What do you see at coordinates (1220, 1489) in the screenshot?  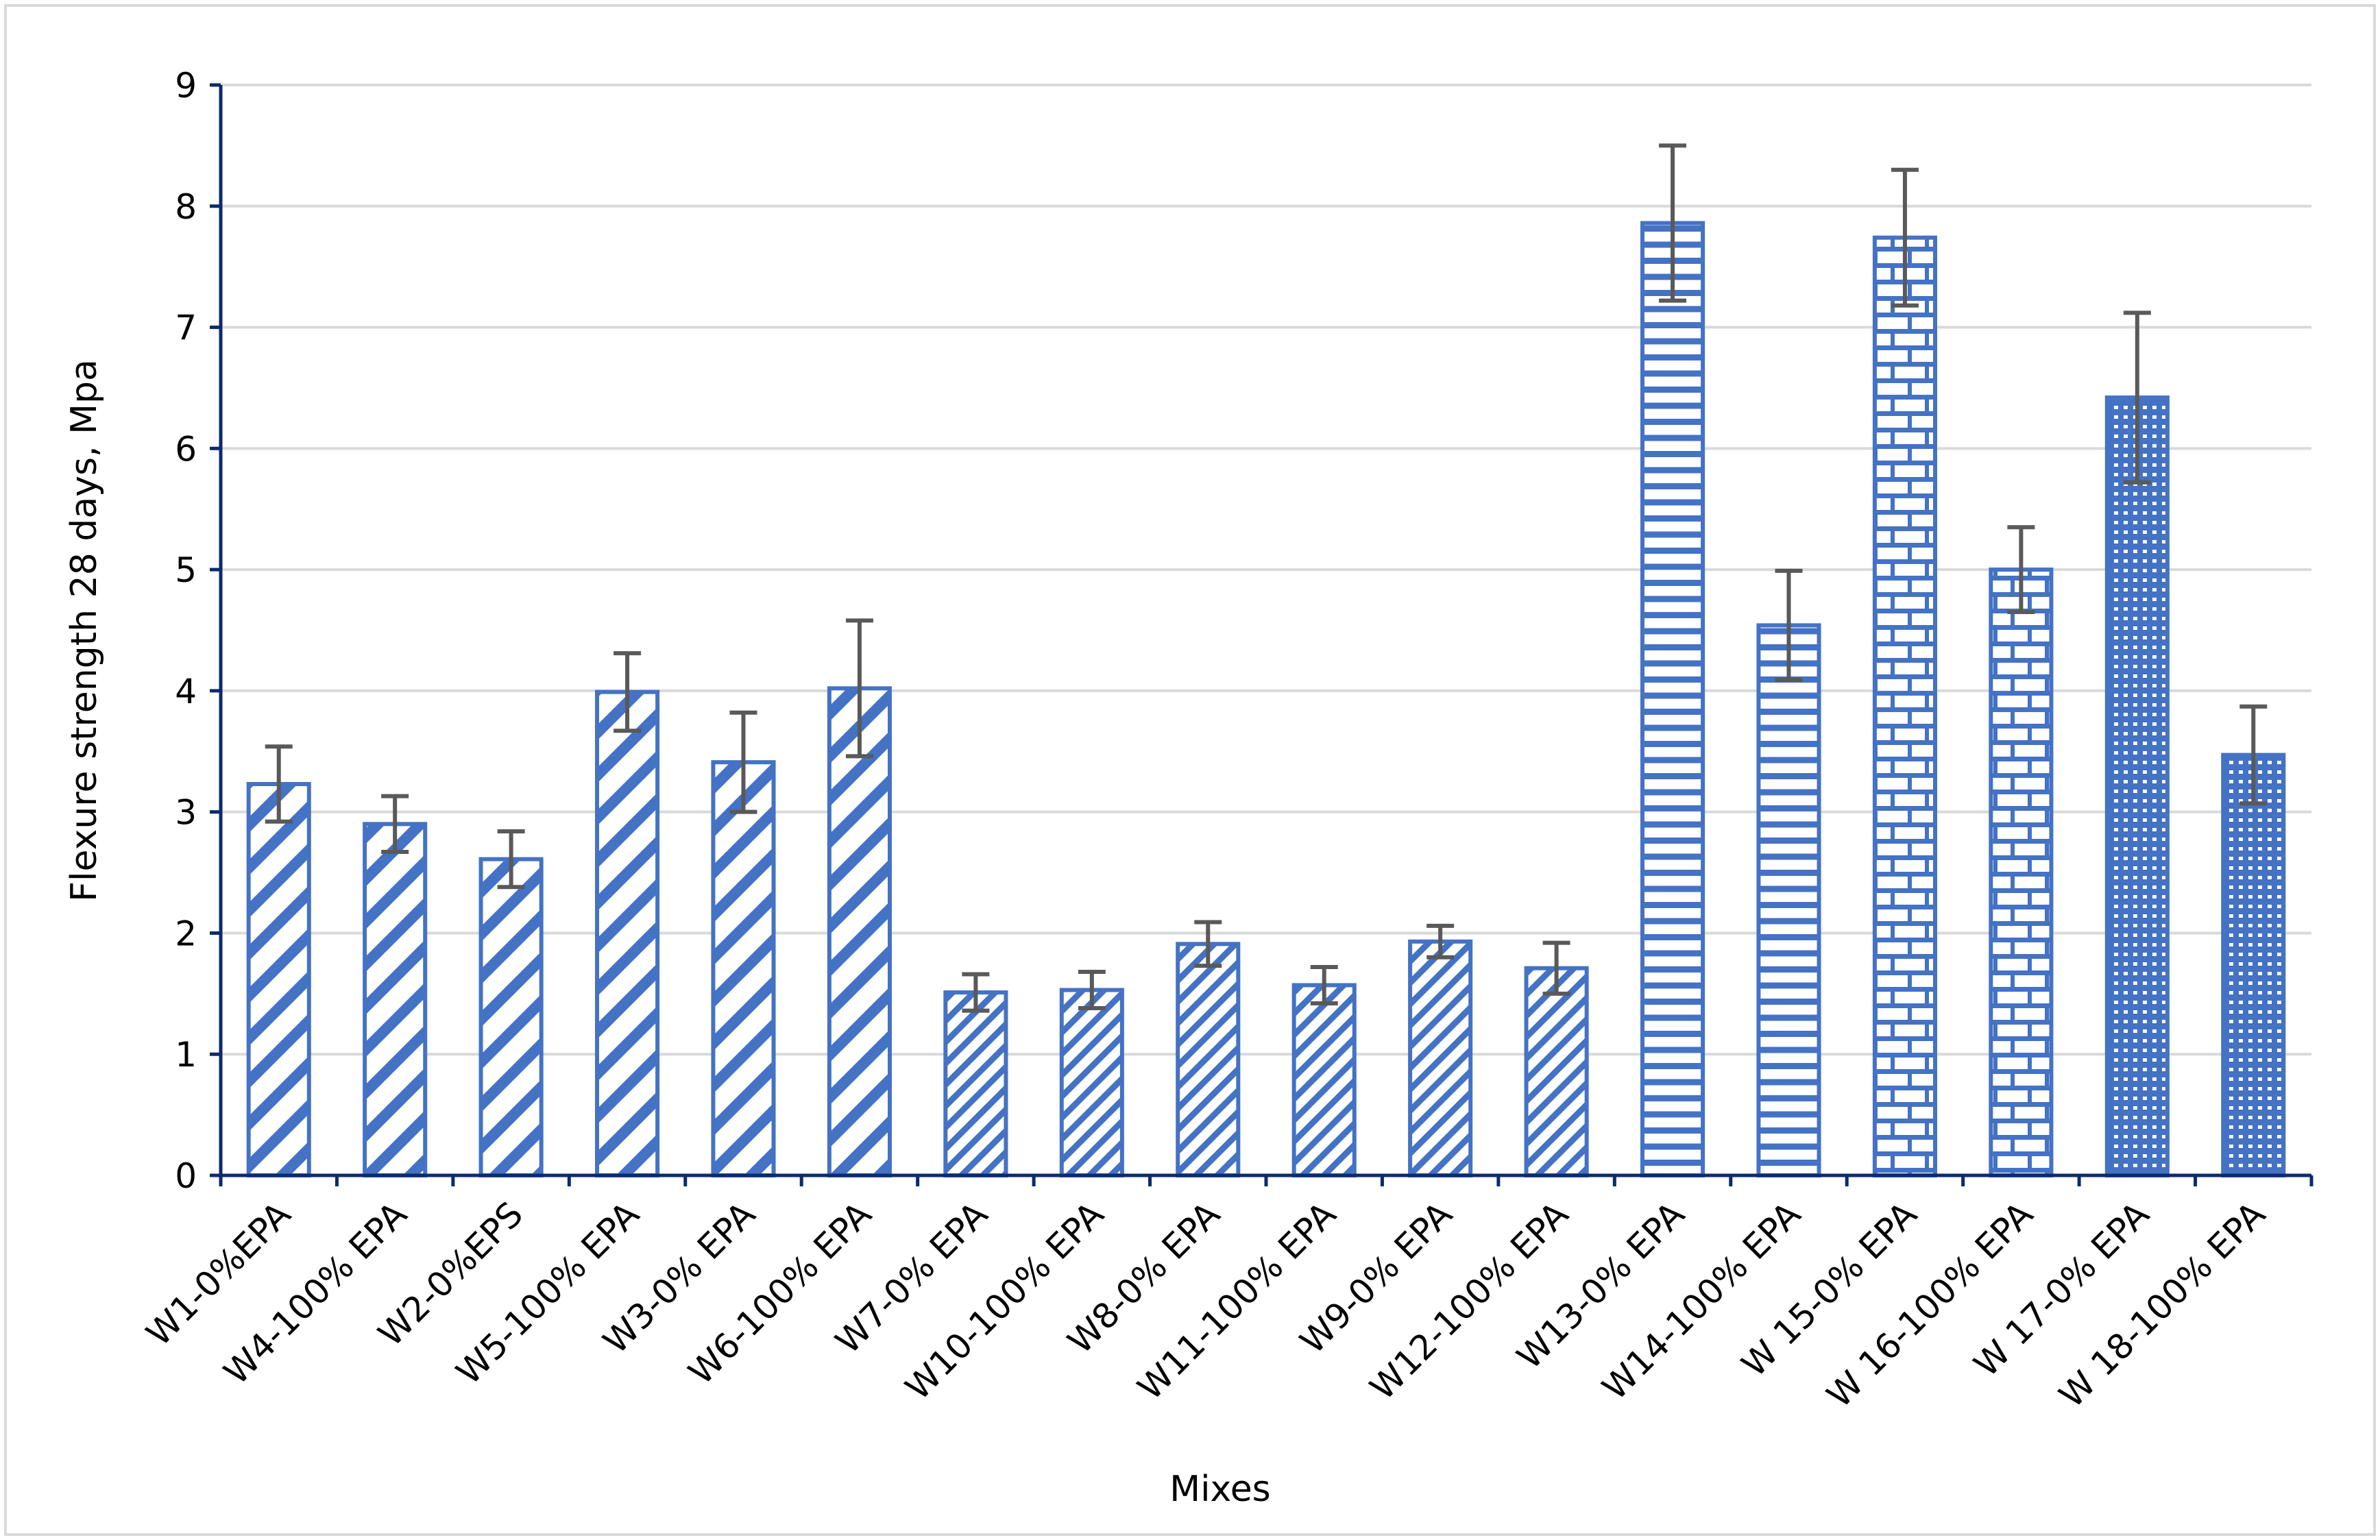 I see `x-axis-title: Mixes` at bounding box center [1220, 1489].